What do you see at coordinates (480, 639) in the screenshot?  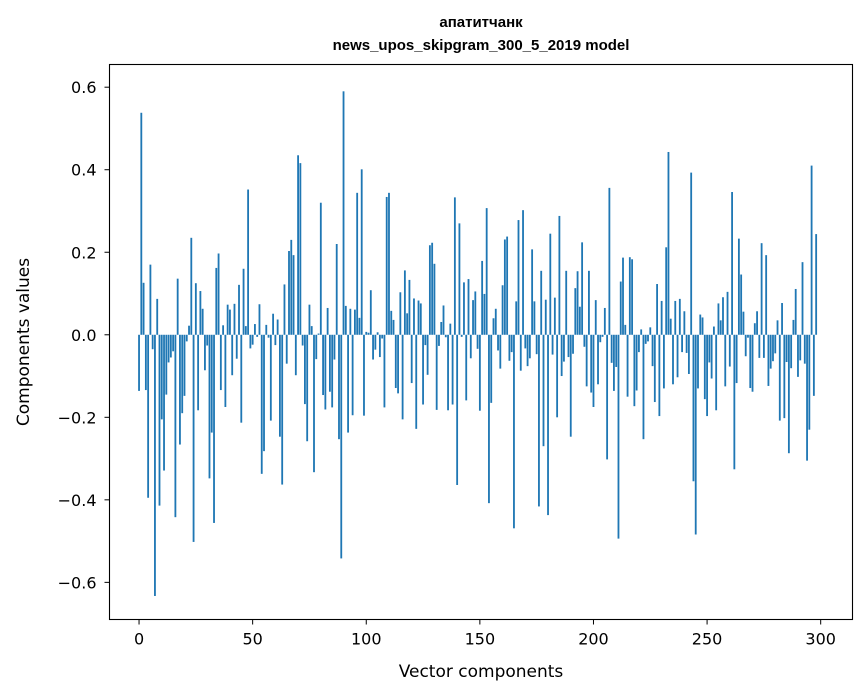 I see `x-tick-label-150: 150` at bounding box center [480, 639].